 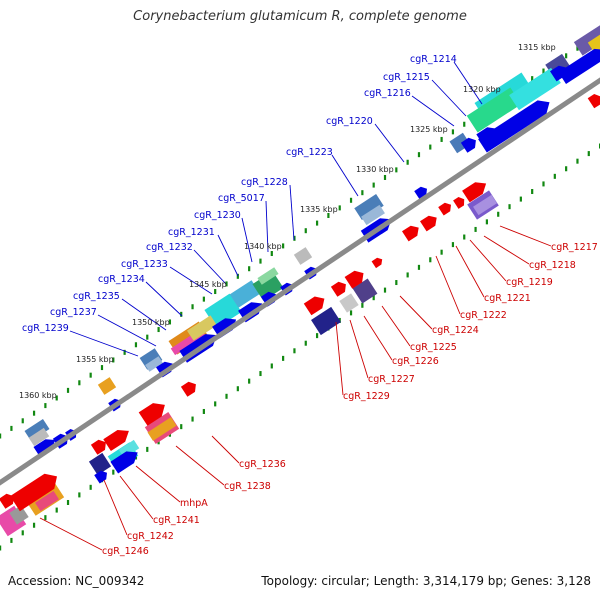 What do you see at coordinates (537, 47) in the screenshot?
I see `kbp-tick-label: 1315 kbp` at bounding box center [537, 47].